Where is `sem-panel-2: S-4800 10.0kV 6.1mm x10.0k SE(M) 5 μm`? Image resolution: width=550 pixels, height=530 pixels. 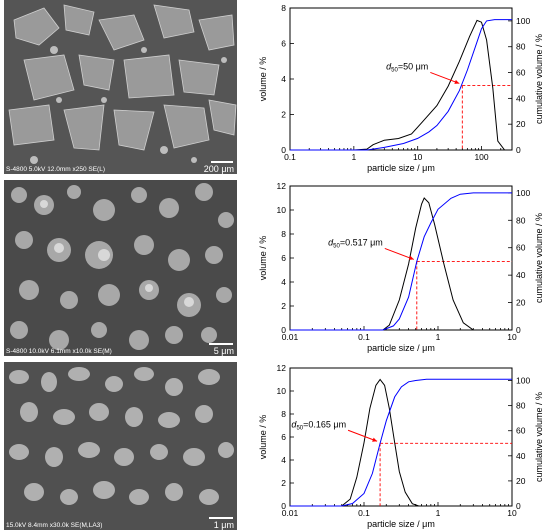
sem-panel-2: S-4800 10.0kV 6.1mm x10.0k SE(M) 5 μm is located at coordinates (120, 268).